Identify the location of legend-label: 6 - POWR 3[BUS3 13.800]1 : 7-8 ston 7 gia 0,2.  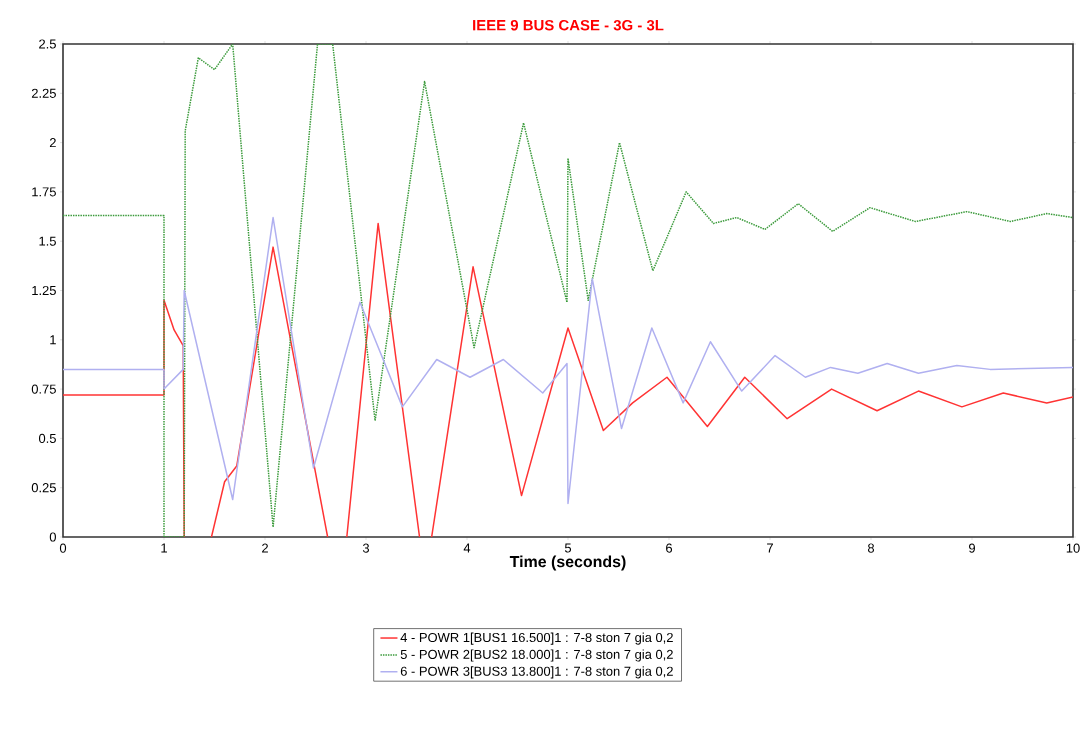
(536, 672).